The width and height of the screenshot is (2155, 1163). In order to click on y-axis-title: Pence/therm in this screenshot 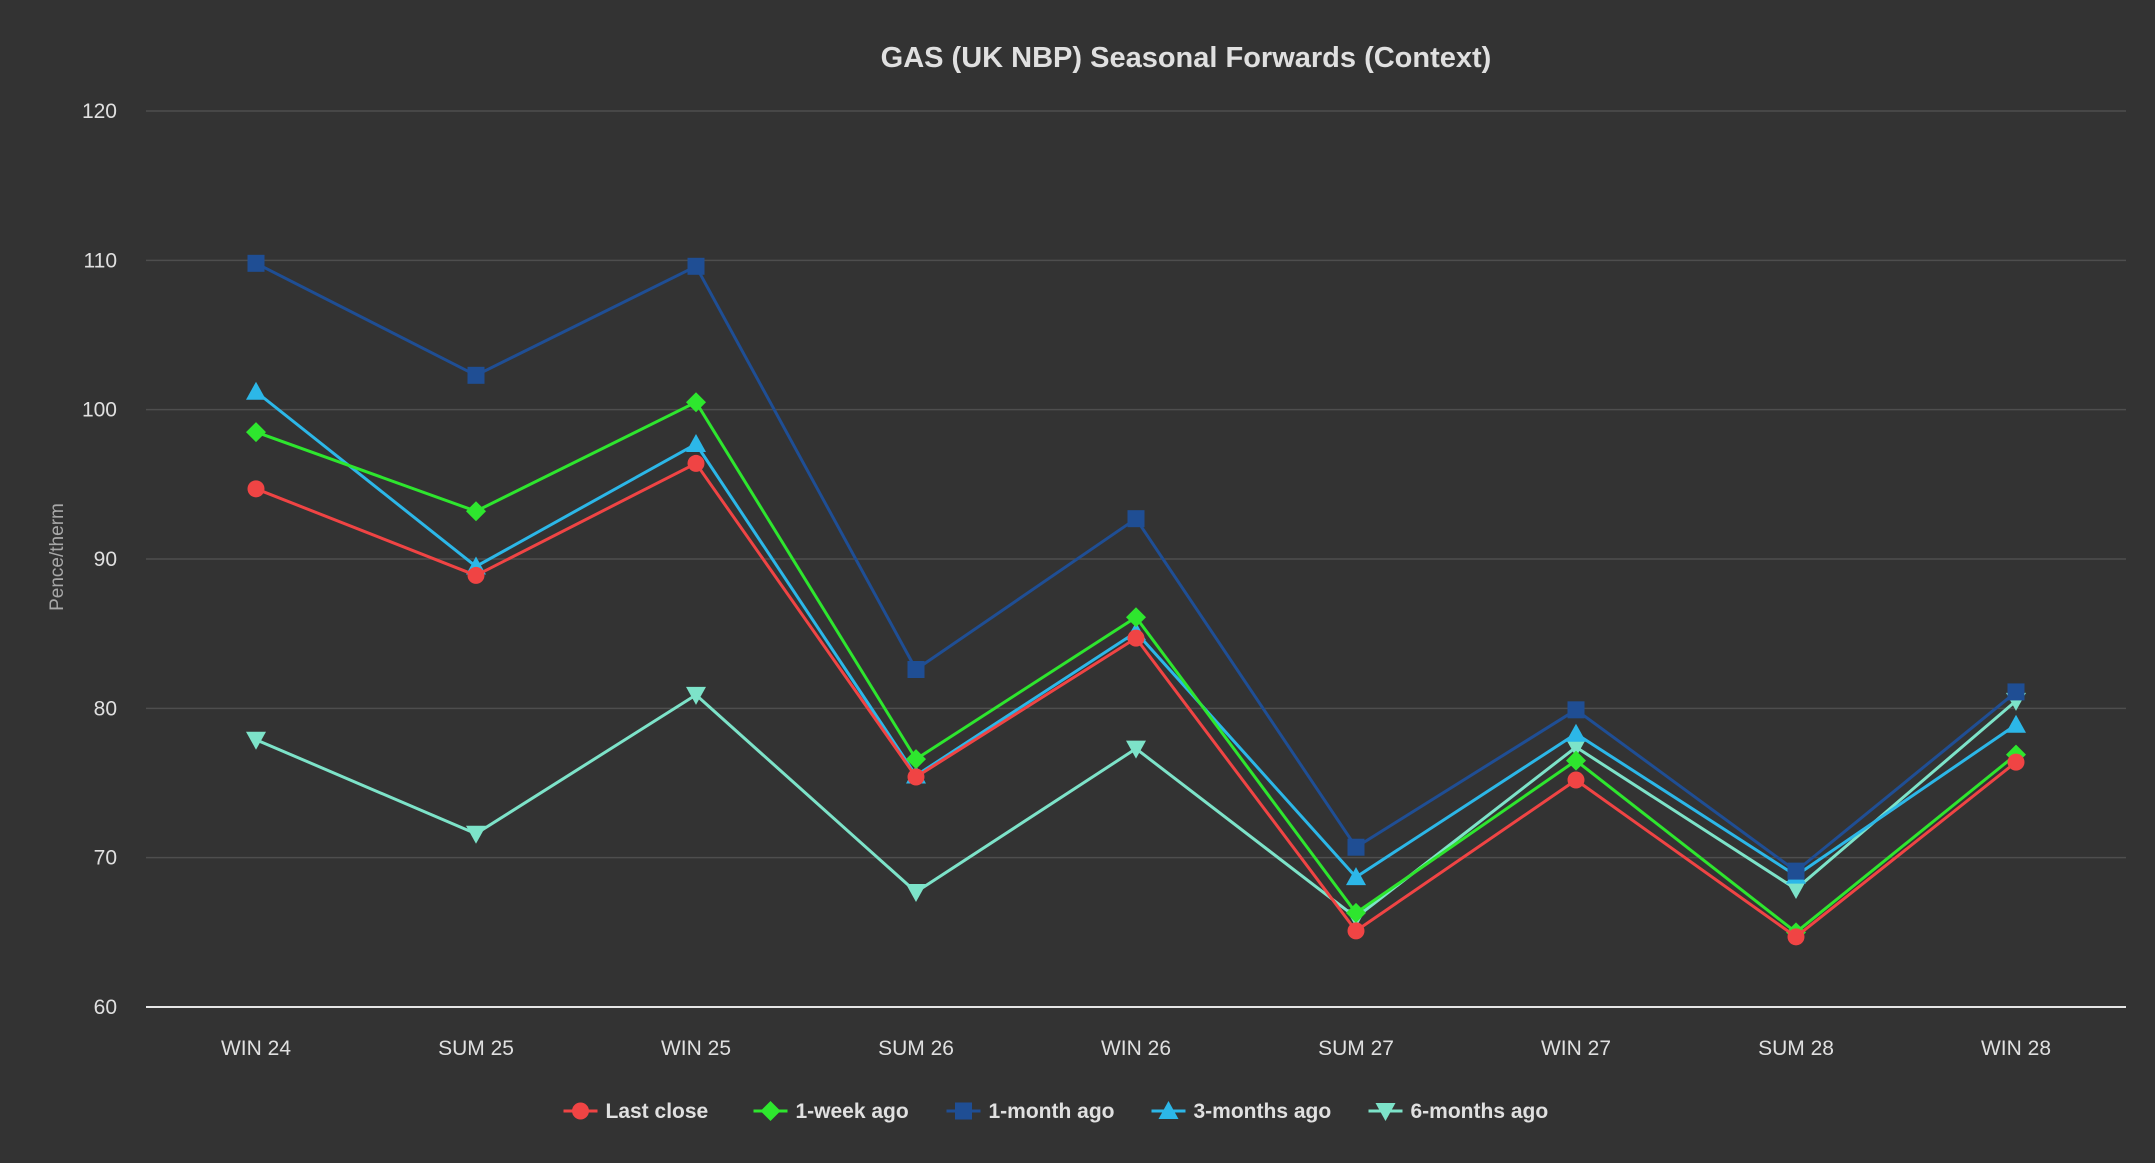, I will do `click(57, 557)`.